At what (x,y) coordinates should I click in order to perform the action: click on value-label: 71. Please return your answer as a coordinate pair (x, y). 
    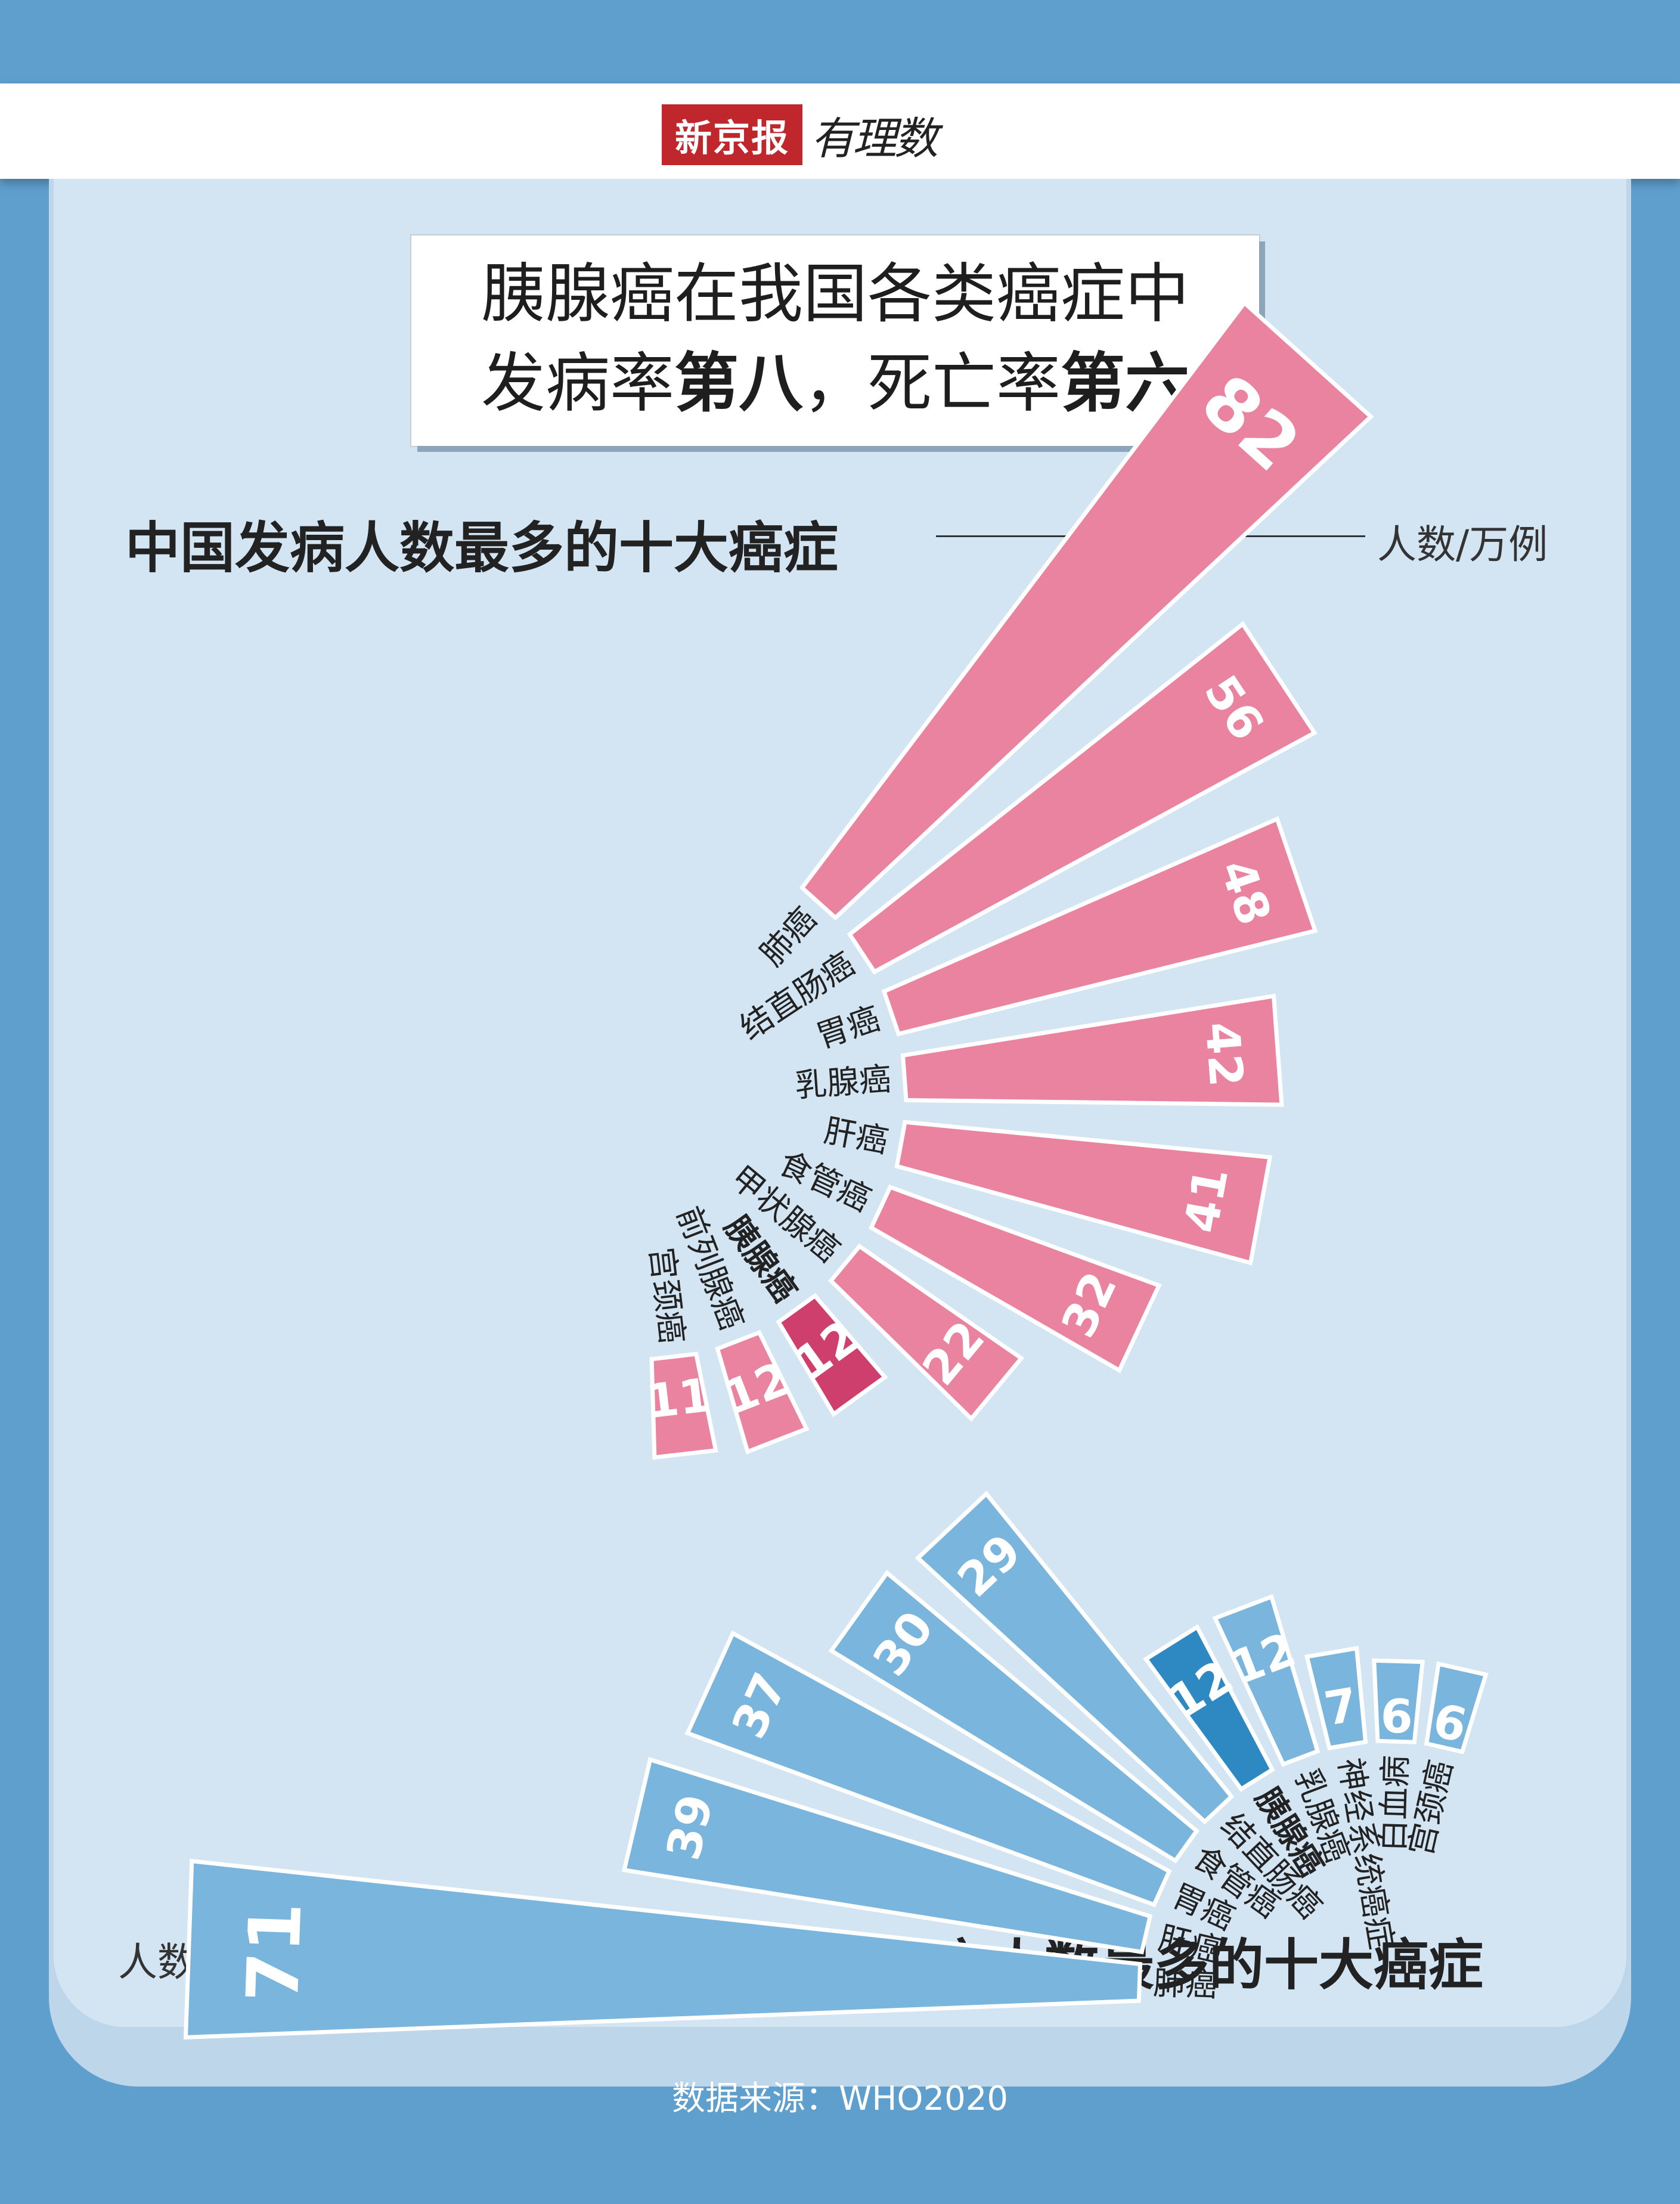
    Looking at the image, I should click on (275, 1952).